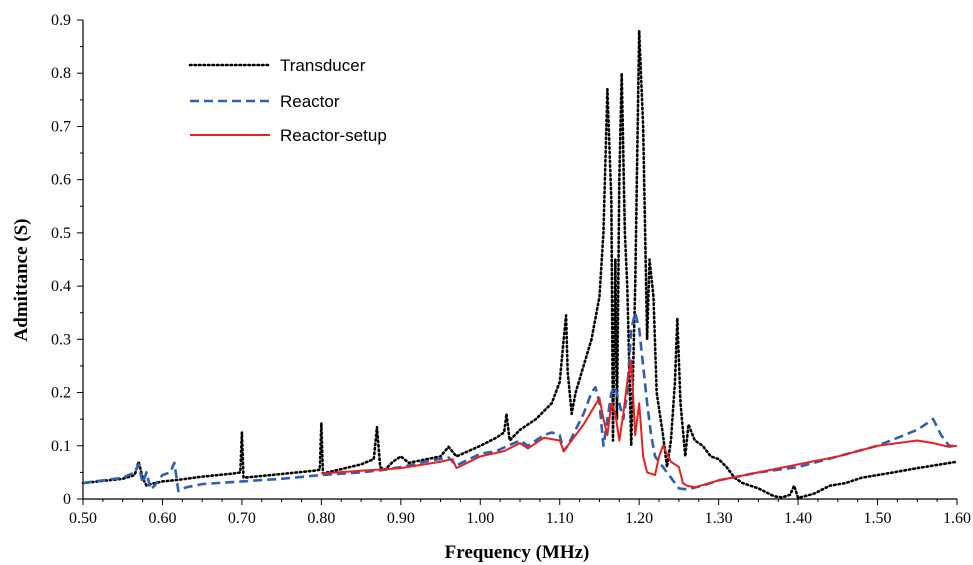 The image size is (973, 565). What do you see at coordinates (323, 65) in the screenshot?
I see `legend-label-transducer: Transducer` at bounding box center [323, 65].